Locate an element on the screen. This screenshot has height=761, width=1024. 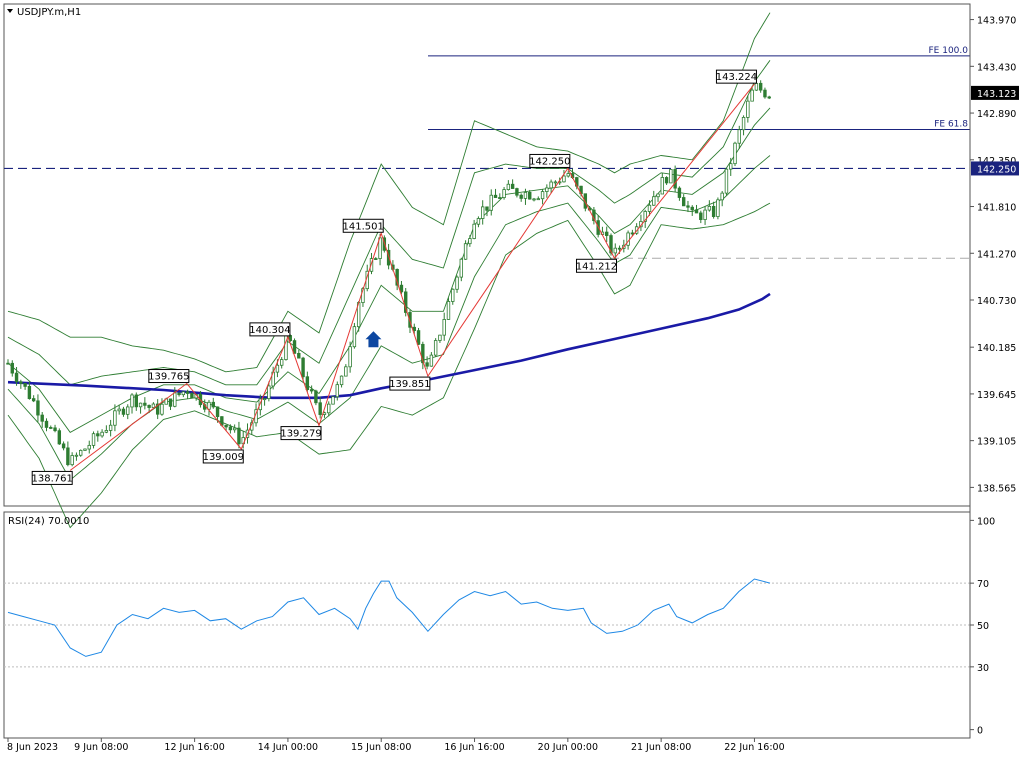
zigzag-label: 139.009 is located at coordinates (223, 457).